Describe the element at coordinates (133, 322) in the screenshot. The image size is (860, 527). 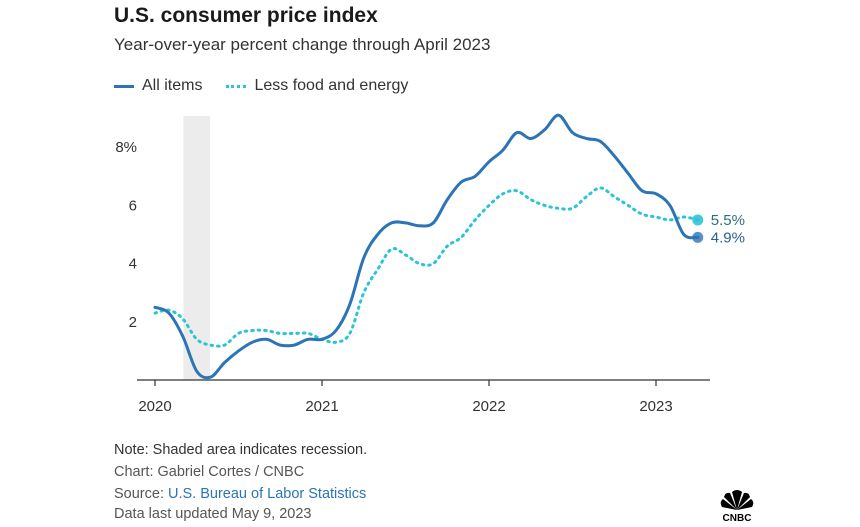
I see `y-tick-label-2: 2` at that location.